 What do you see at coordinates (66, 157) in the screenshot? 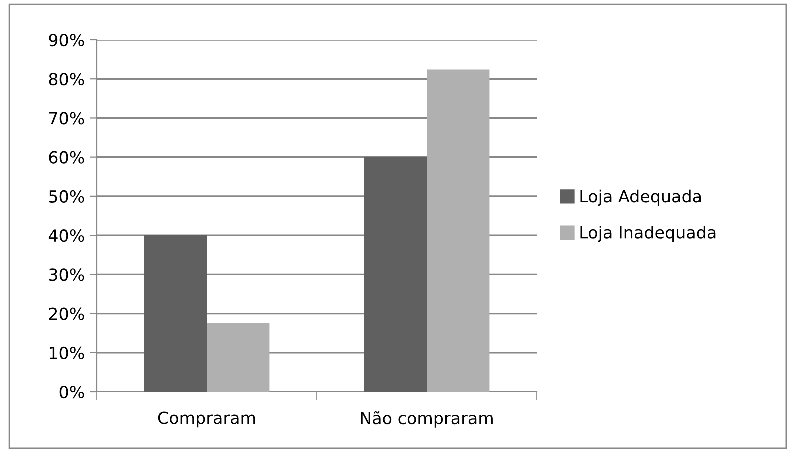
I see `y-tick-label: 60%` at bounding box center [66, 157].